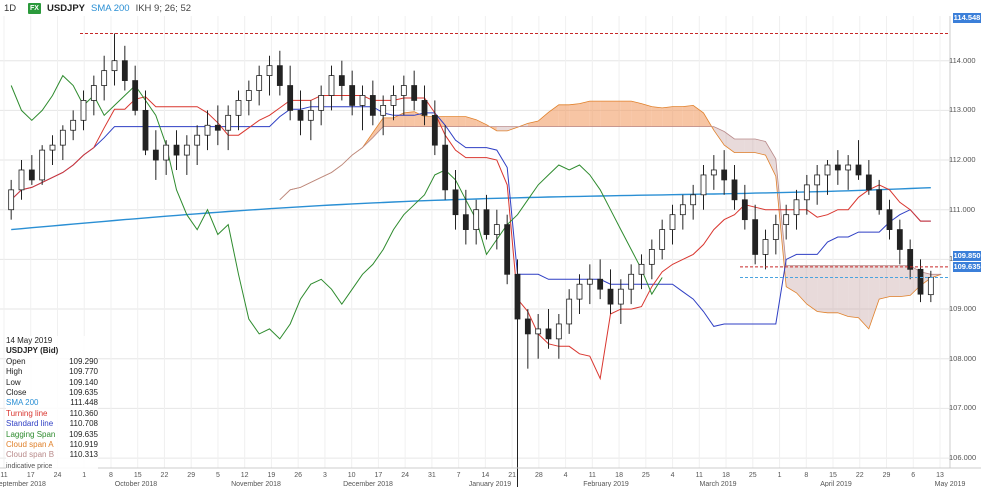 Image resolution: width=981 pixels, height=487 pixels. Describe the element at coordinates (83, 434) in the screenshot. I see `info-row-value: 109.635` at that location.